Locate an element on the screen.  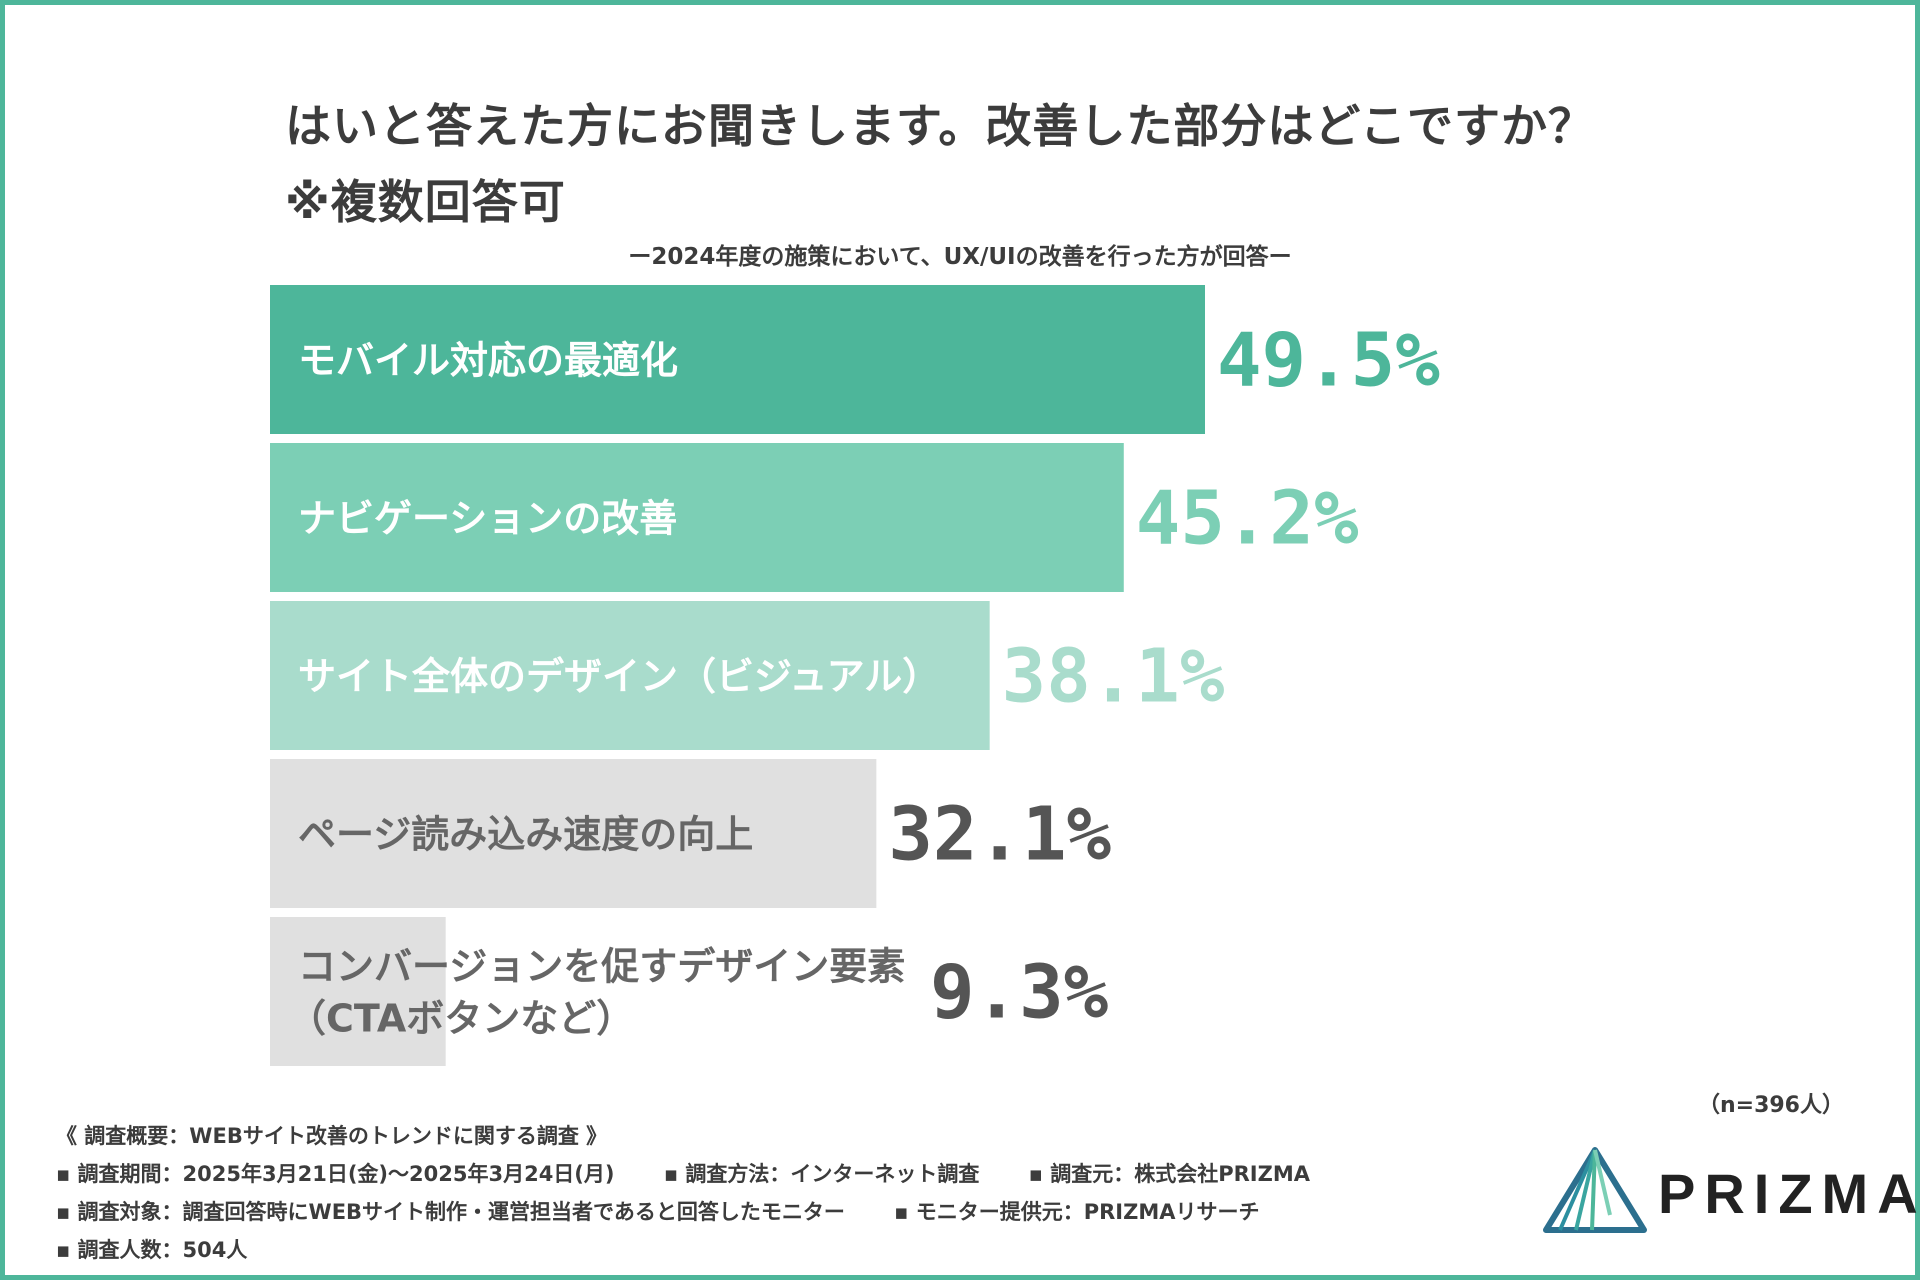
logo-text: PRIZMA is located at coordinates (1789, 1193).